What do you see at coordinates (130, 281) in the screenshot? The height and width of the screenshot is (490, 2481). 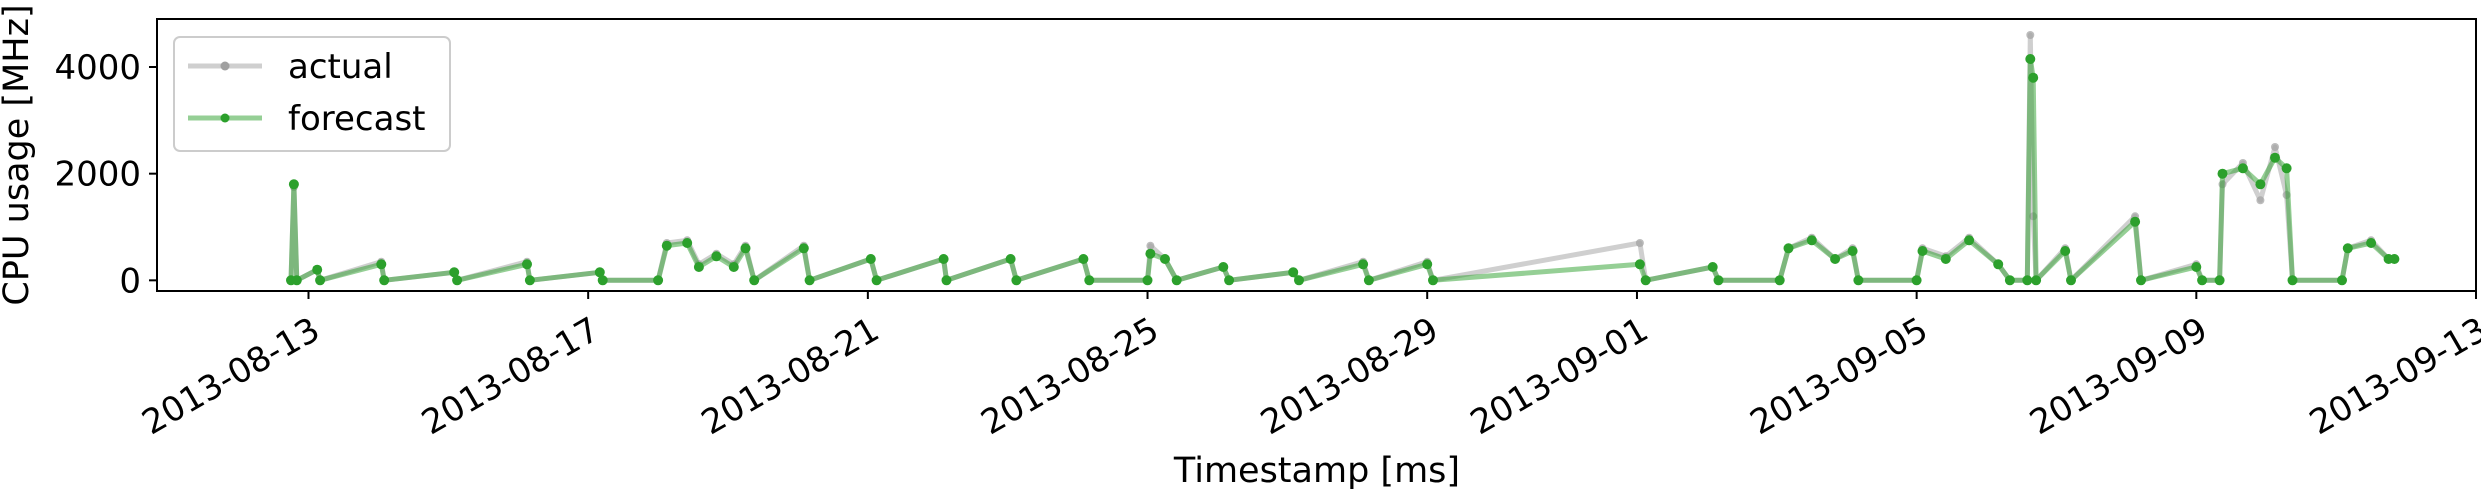 I see `y-tick-label: 0` at bounding box center [130, 281].